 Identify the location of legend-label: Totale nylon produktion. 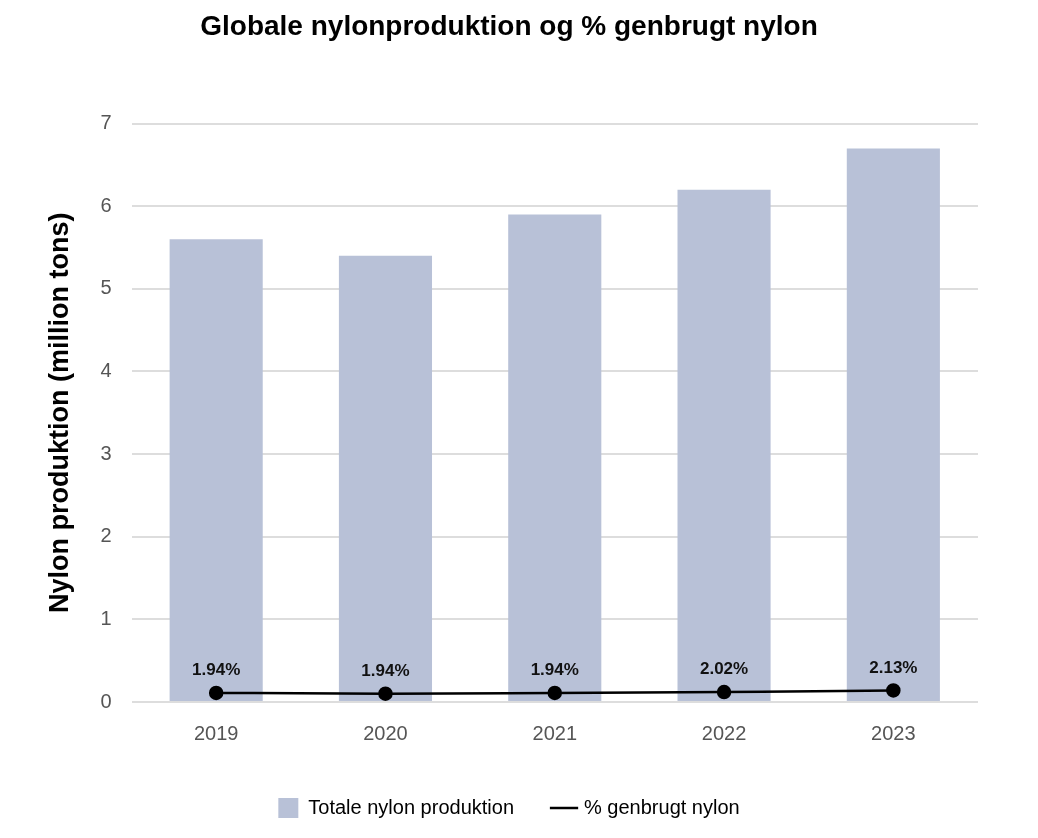
(411, 806).